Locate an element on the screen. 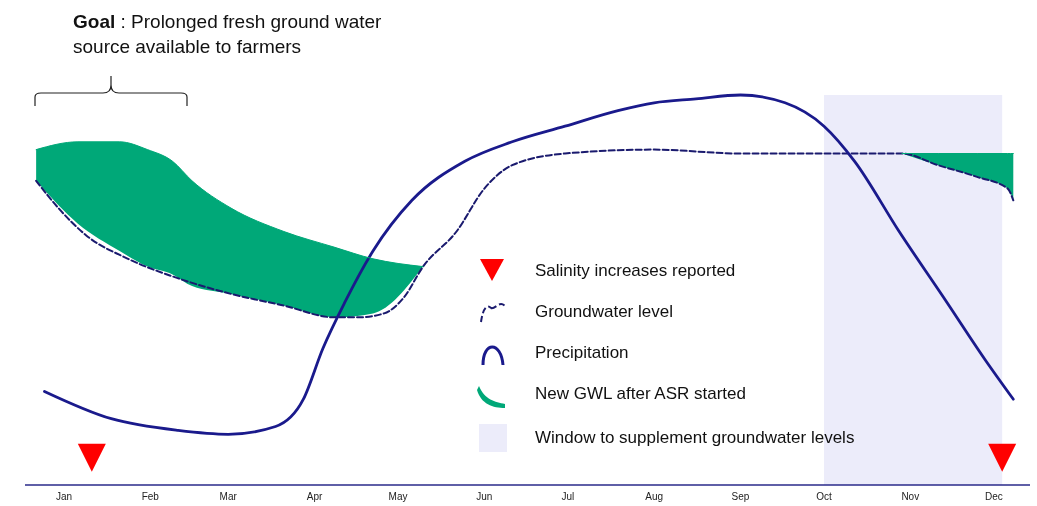 Image resolution: width=1037 pixels, height=506 pixels. text: Goal : Prolonged fresh ground water source available to farmers is located at coordinates (228, 34).